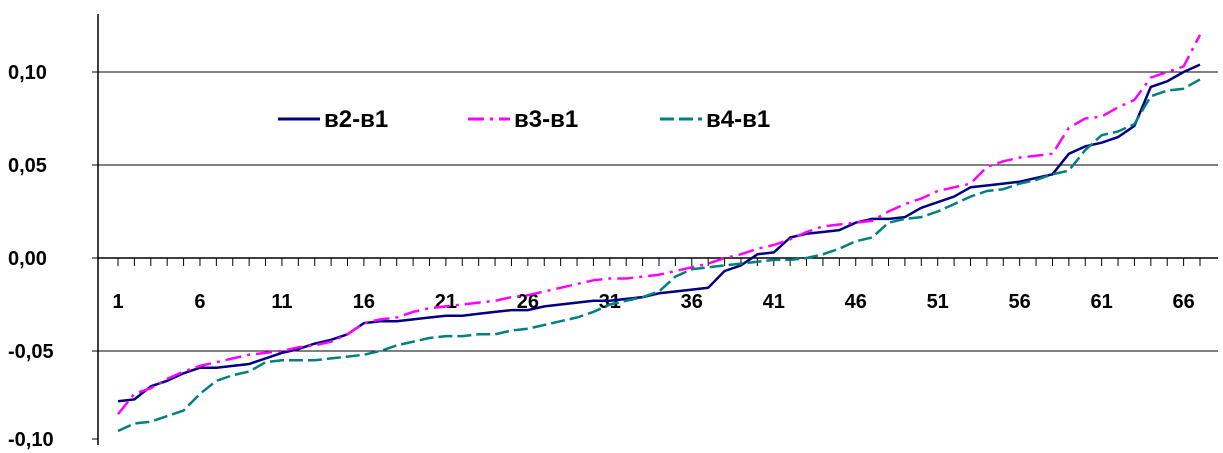 The height and width of the screenshot is (453, 1223). What do you see at coordinates (774, 302) in the screenshot?
I see `x-tick-label: 41` at bounding box center [774, 302].